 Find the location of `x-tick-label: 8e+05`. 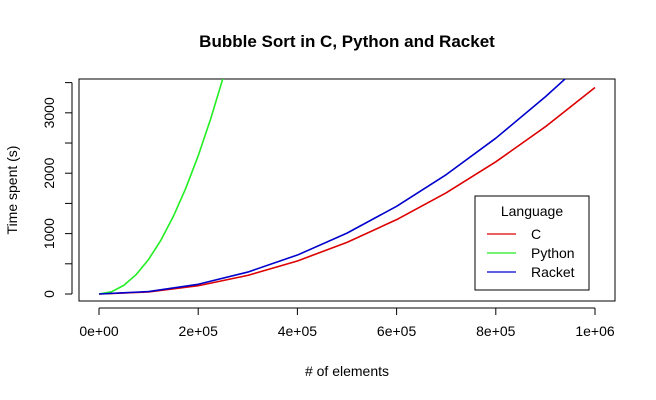

x-tick-label: 8e+05 is located at coordinates (496, 331).